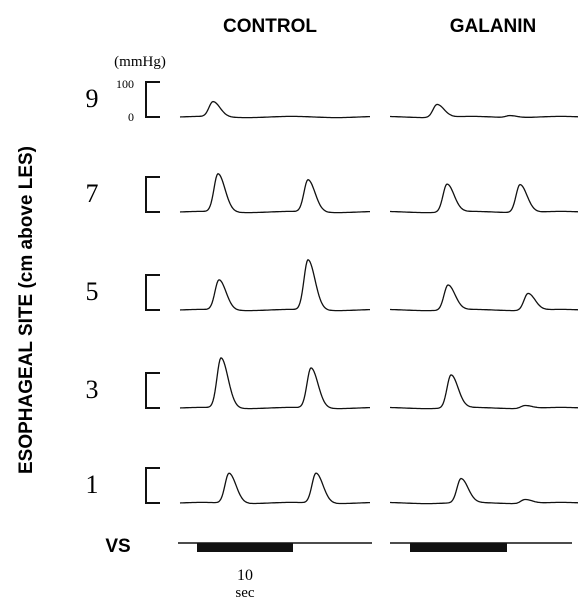  What do you see at coordinates (125, 84) in the screenshot?
I see `scale-top: 100` at bounding box center [125, 84].